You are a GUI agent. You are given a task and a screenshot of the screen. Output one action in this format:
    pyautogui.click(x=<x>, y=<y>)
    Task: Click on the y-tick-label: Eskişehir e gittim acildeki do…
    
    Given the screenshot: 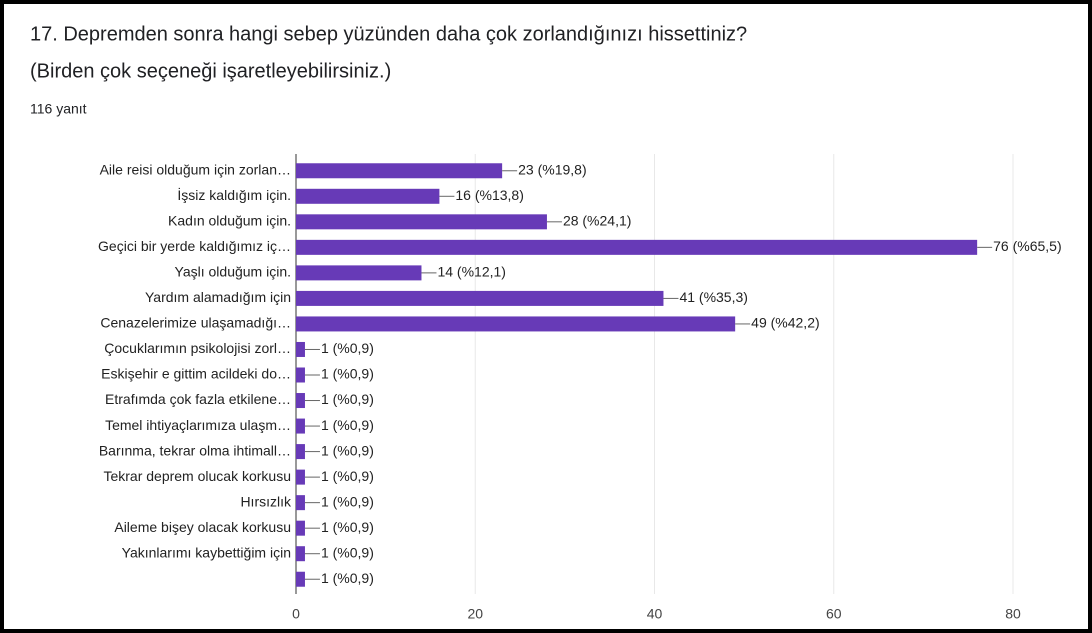 What is the action you would take?
    pyautogui.click(x=196, y=374)
    